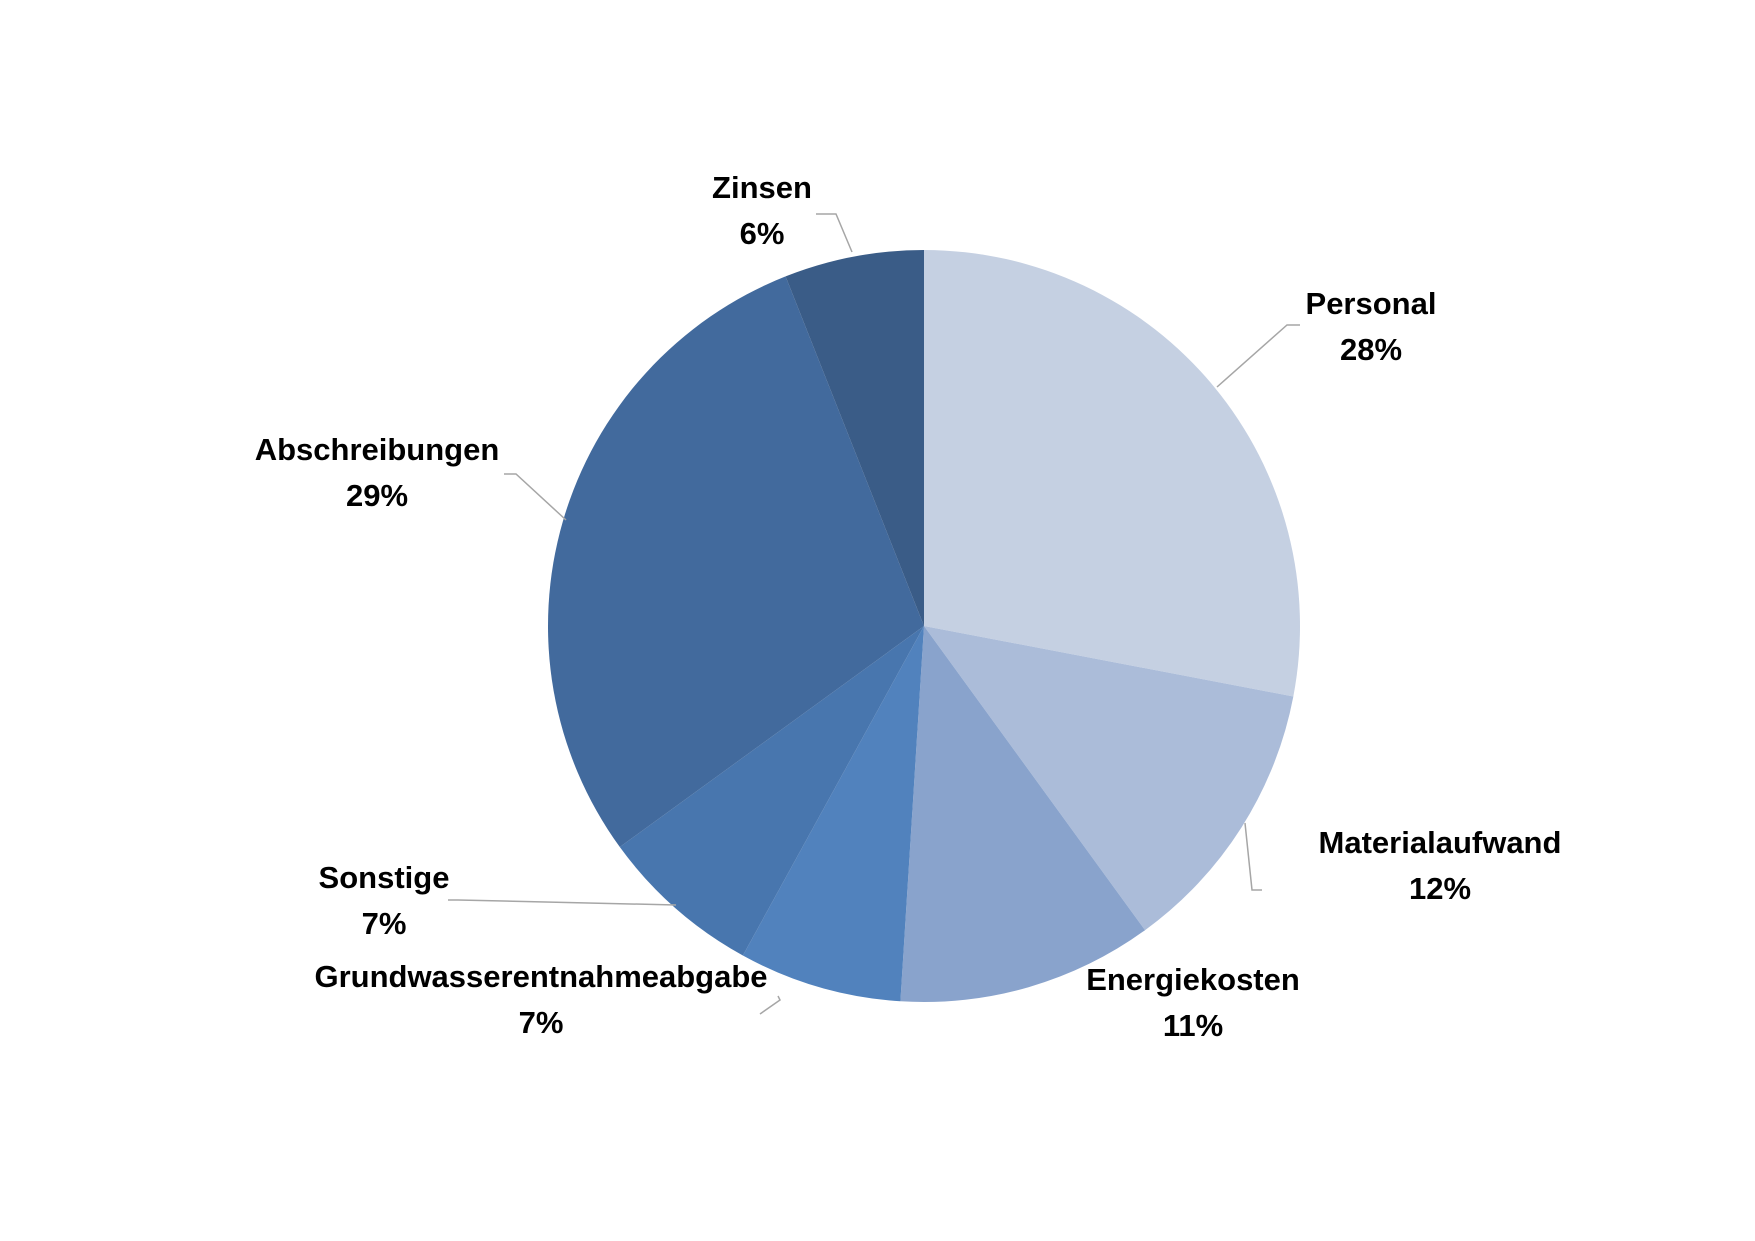  What do you see at coordinates (541, 1022) in the screenshot?
I see `slice-percent-grundwasserentnahmeabgabe: 7%` at bounding box center [541, 1022].